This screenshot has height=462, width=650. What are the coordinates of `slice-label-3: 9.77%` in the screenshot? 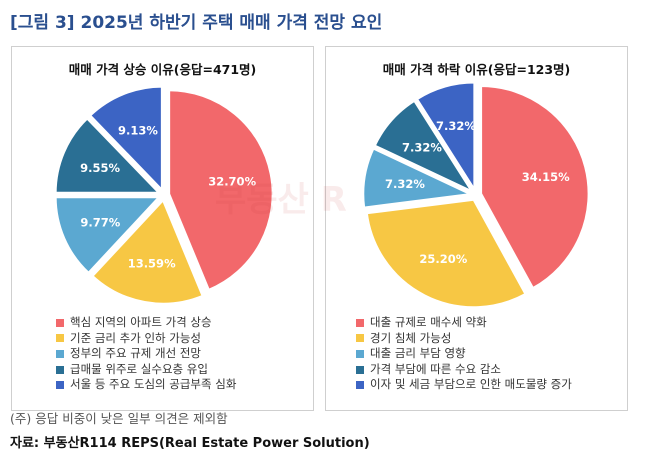 It's located at (100, 223).